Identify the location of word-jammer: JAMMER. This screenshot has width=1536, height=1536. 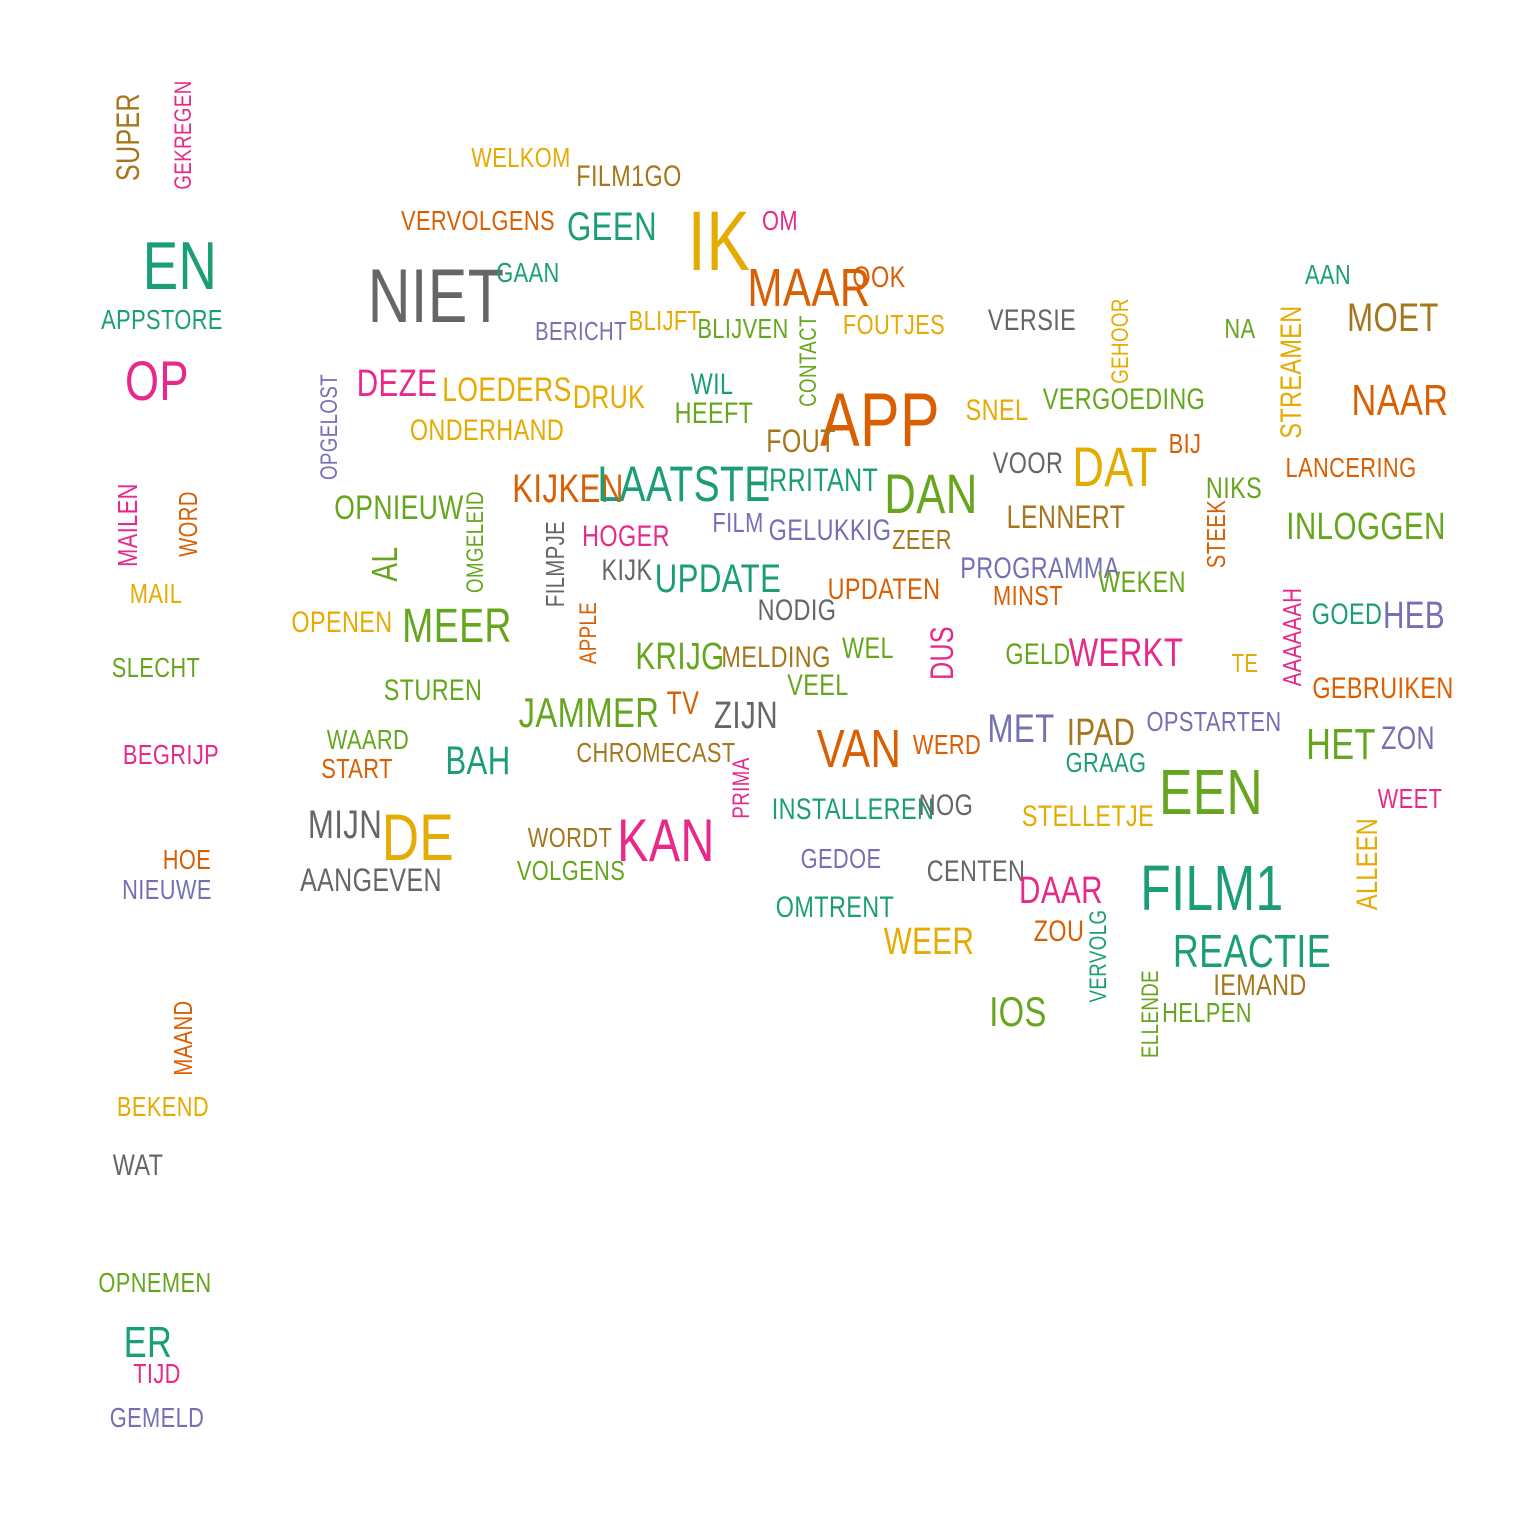
(589, 712).